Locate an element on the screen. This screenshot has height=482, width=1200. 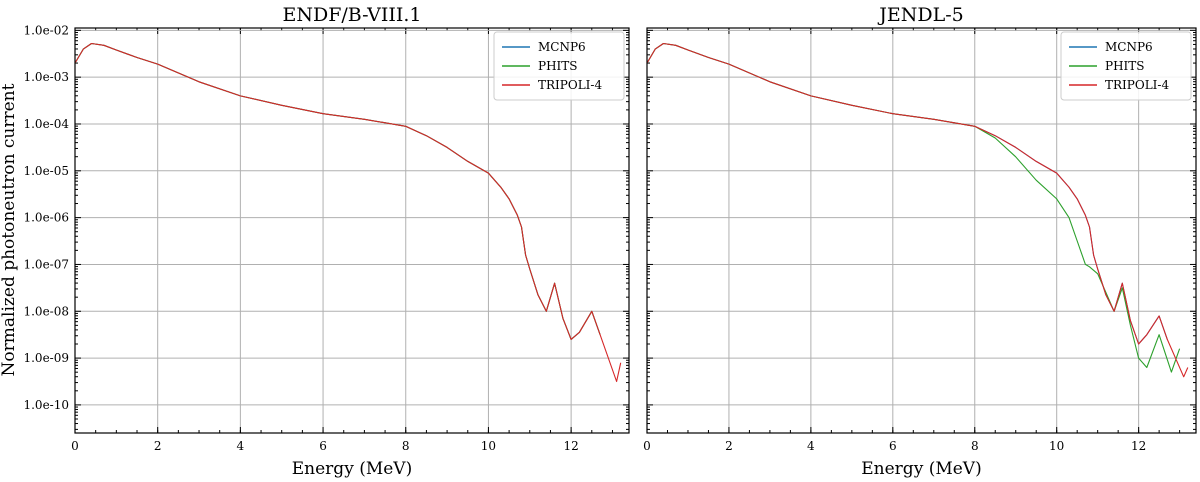
y-axis-label: Normalized photoneutron current is located at coordinates (9, 229).